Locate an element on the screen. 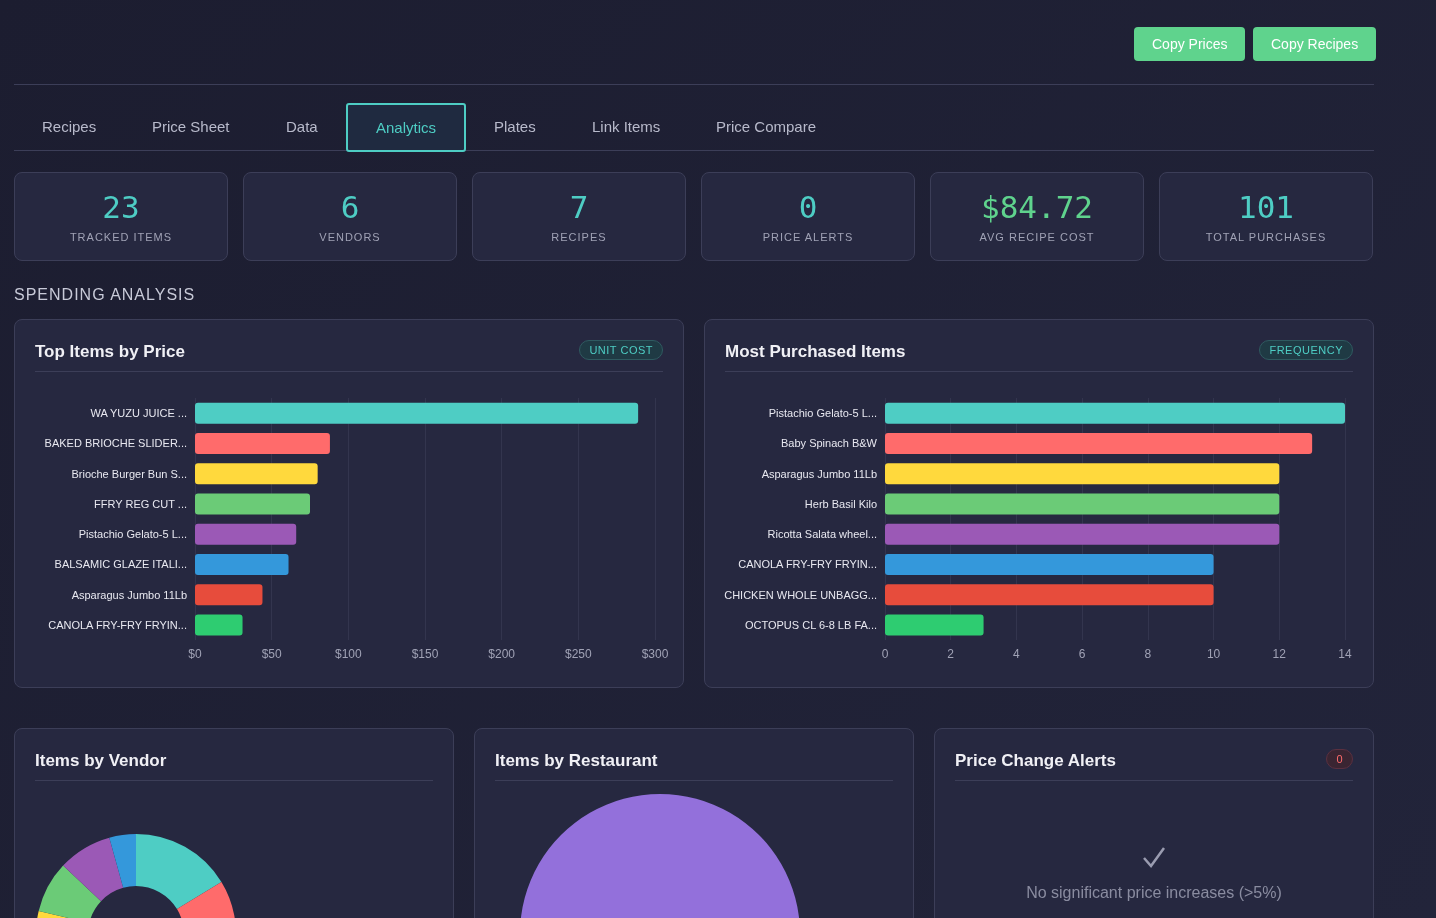 The height and width of the screenshot is (918, 1436). x-tick-label: $250 is located at coordinates (578, 654).